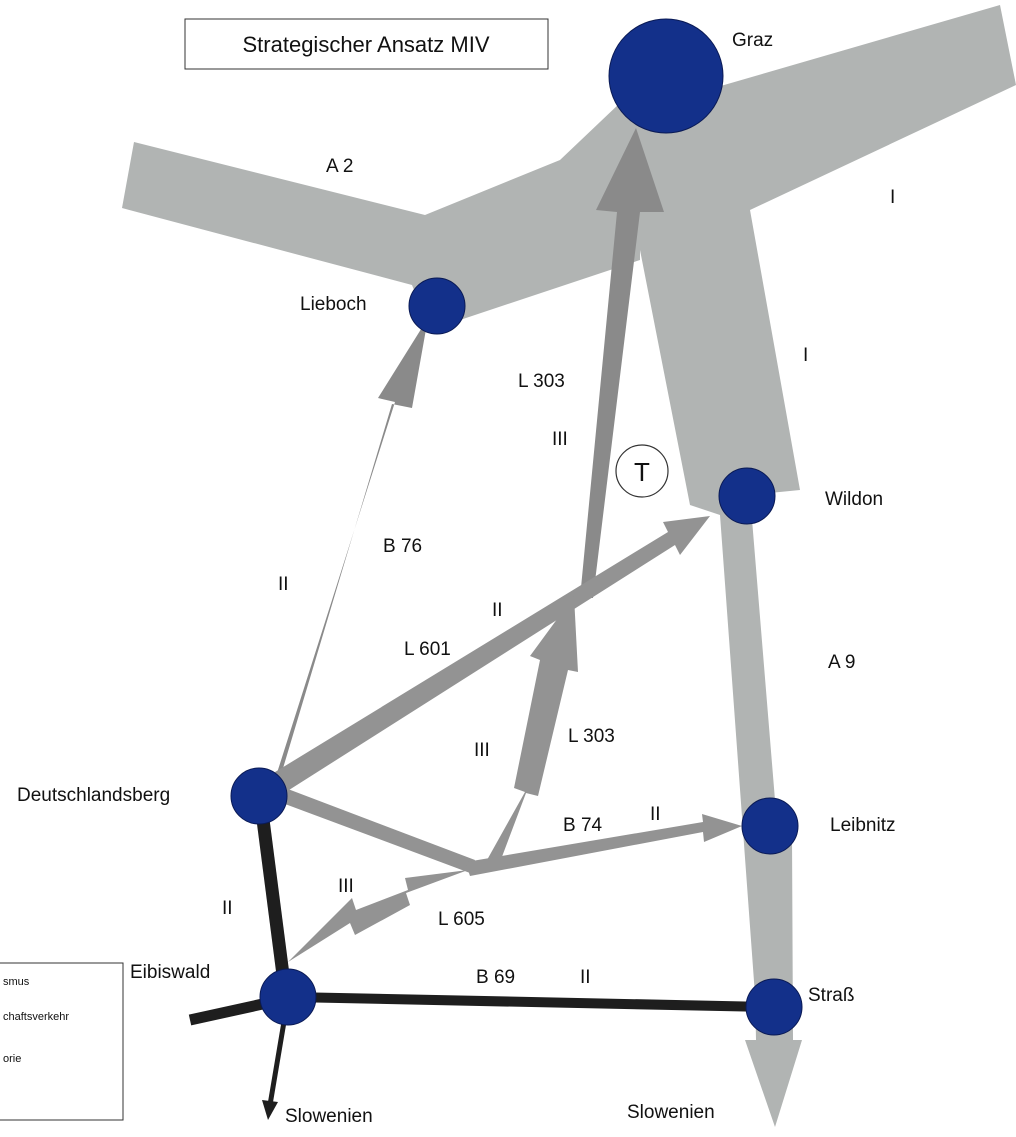 The image size is (1016, 1137). Describe the element at coordinates (338, 556) in the screenshot. I see `route-b76-arrow` at that location.